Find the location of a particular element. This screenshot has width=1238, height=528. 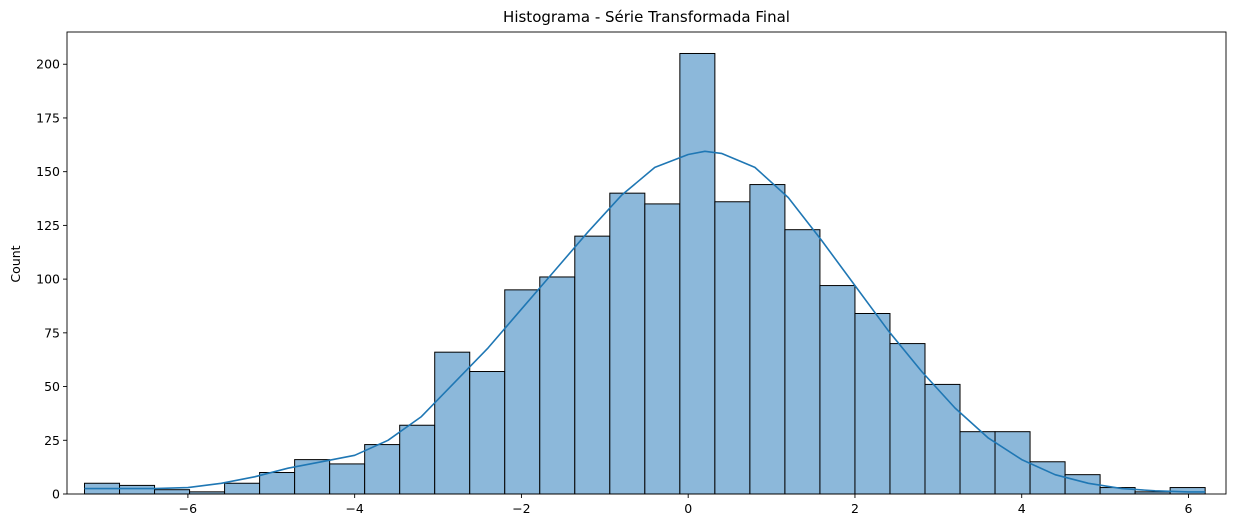

y-tick-label: 150 is located at coordinates (48, 171).